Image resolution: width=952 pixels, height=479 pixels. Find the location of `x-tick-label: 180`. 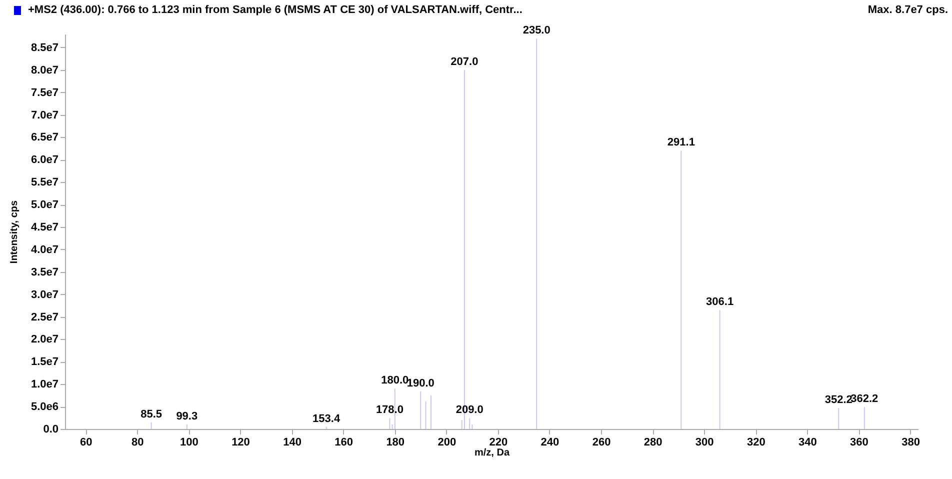

x-tick-label: 180 is located at coordinates (395, 442).